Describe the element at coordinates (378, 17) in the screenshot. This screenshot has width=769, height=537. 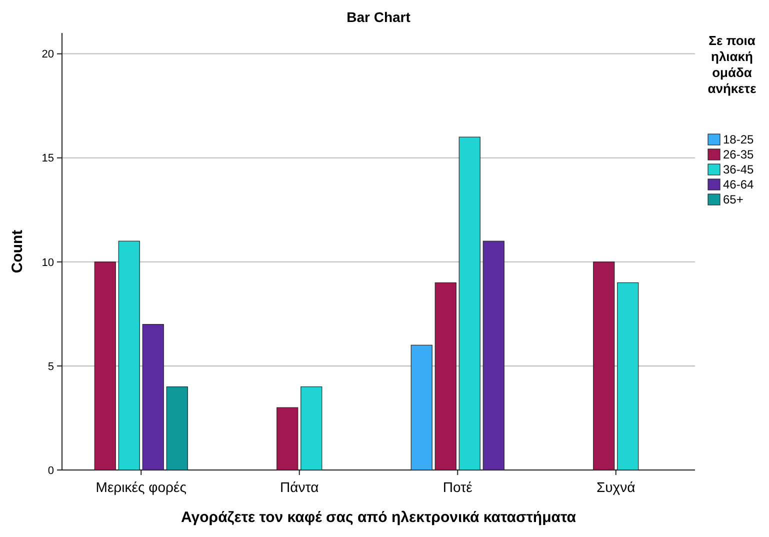
I see `chart-title: Bar Chart` at that location.